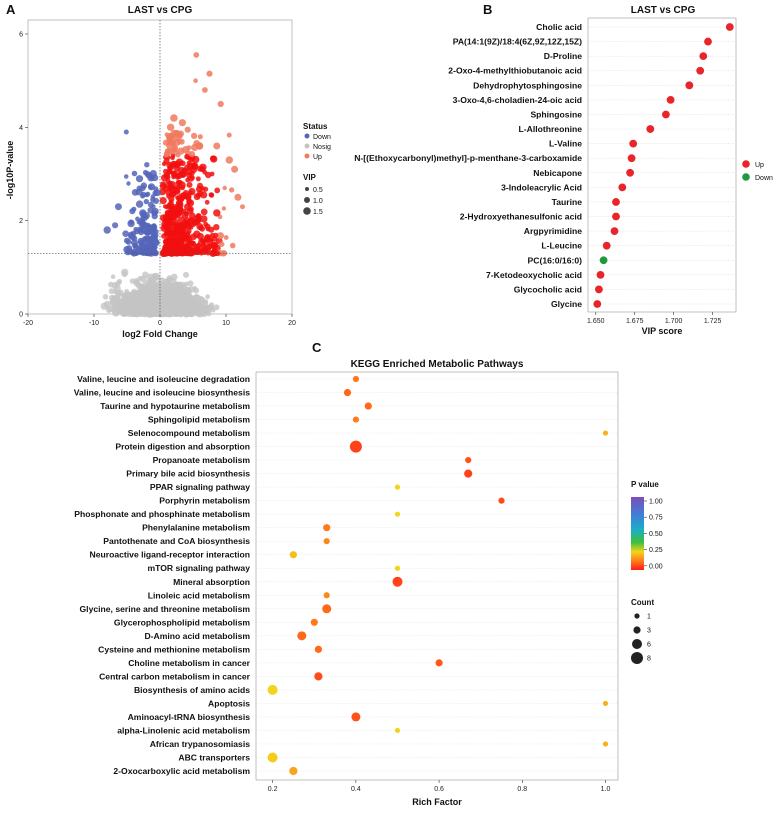 This screenshot has width=779, height=814. I want to click on panel-letter-b: B, so click(487, 9).